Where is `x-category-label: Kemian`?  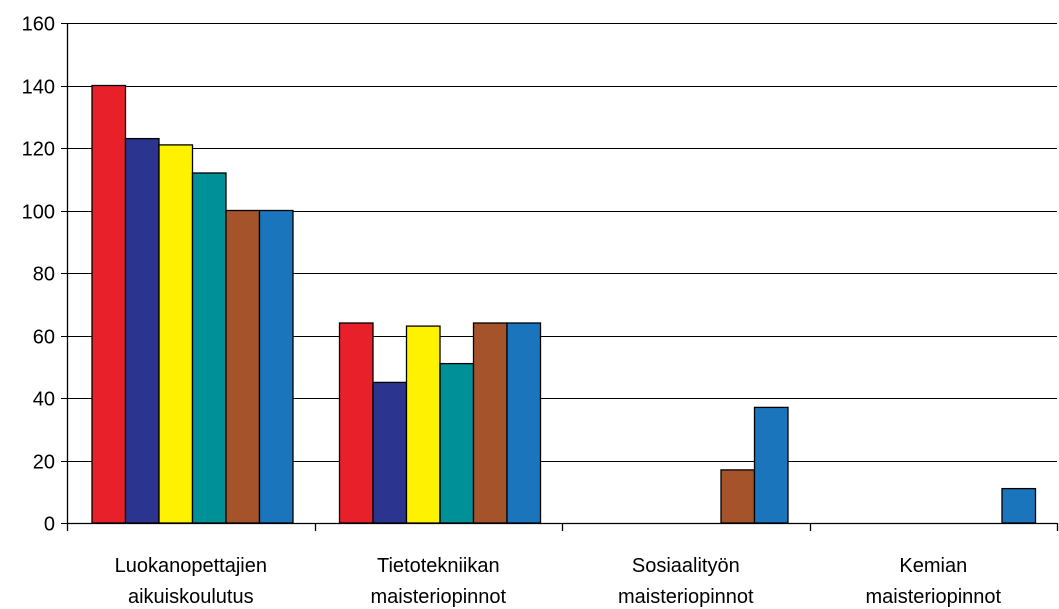 x-category-label: Kemian is located at coordinates (933, 566).